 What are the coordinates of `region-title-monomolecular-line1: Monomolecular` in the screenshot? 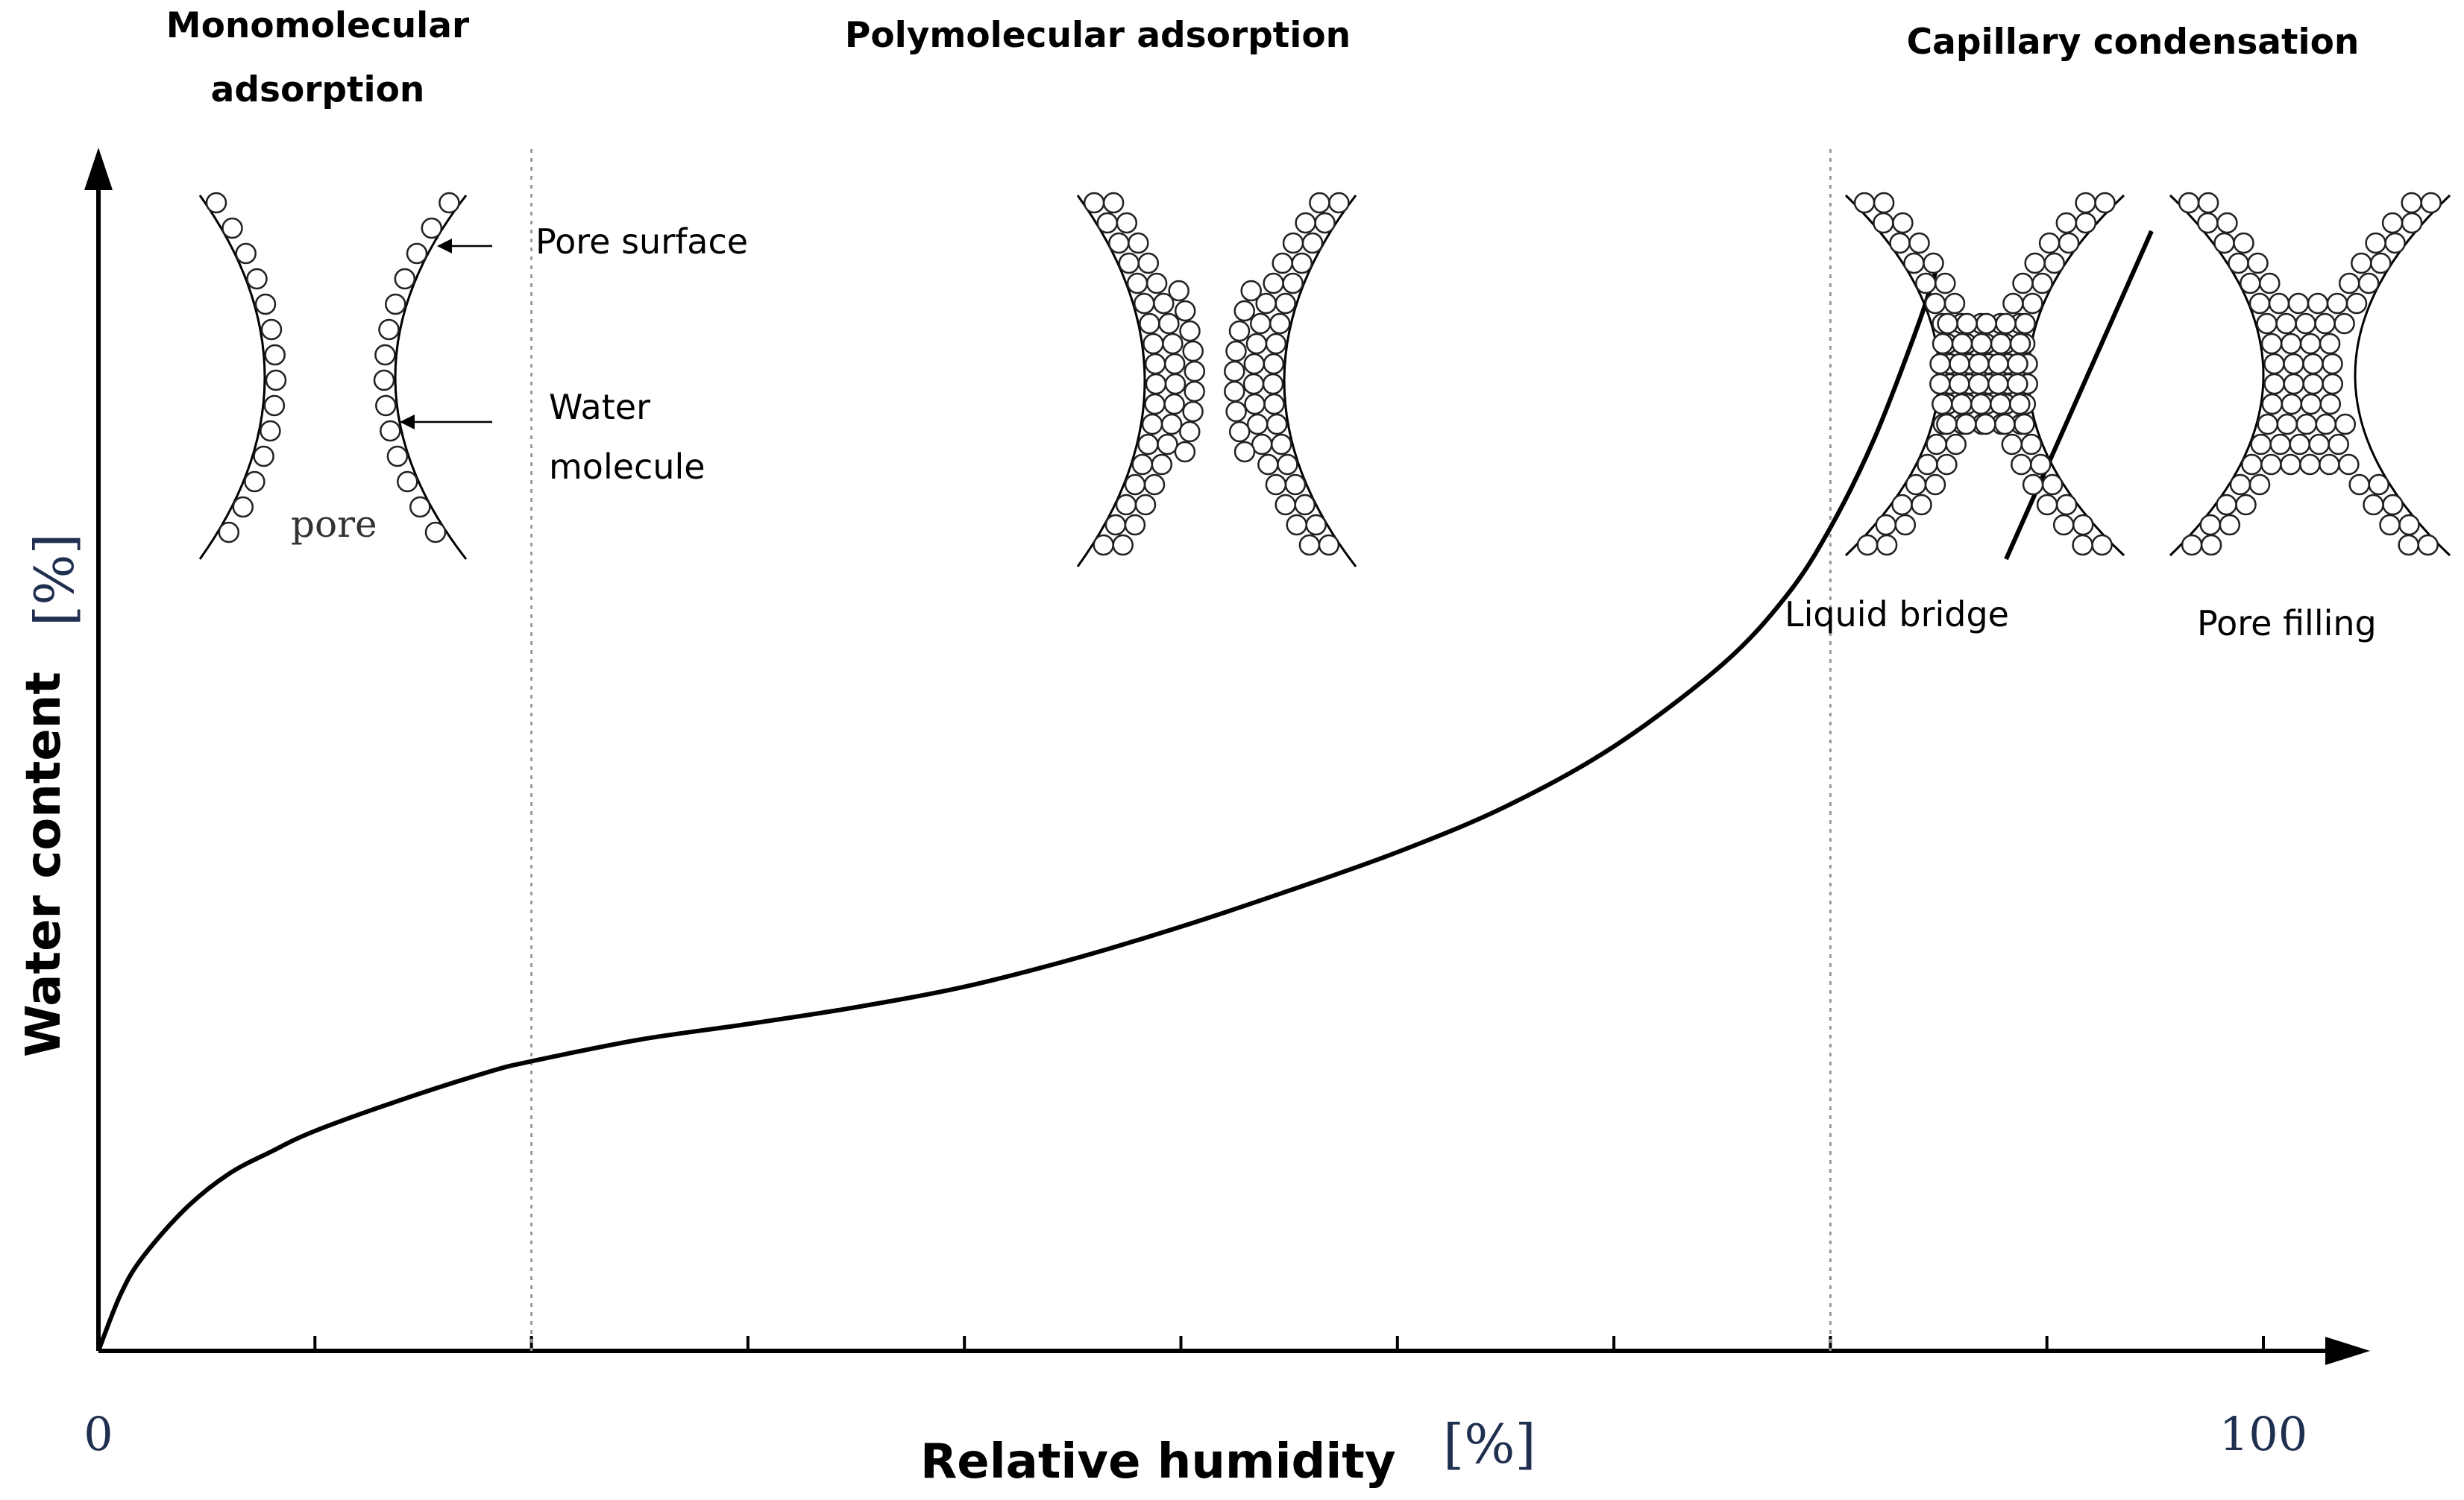 It's located at (318, 25).